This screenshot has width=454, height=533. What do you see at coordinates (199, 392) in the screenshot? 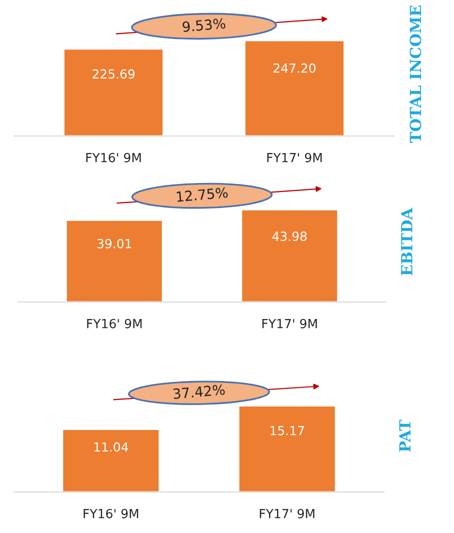
I see `text: 37.42%` at bounding box center [199, 392].